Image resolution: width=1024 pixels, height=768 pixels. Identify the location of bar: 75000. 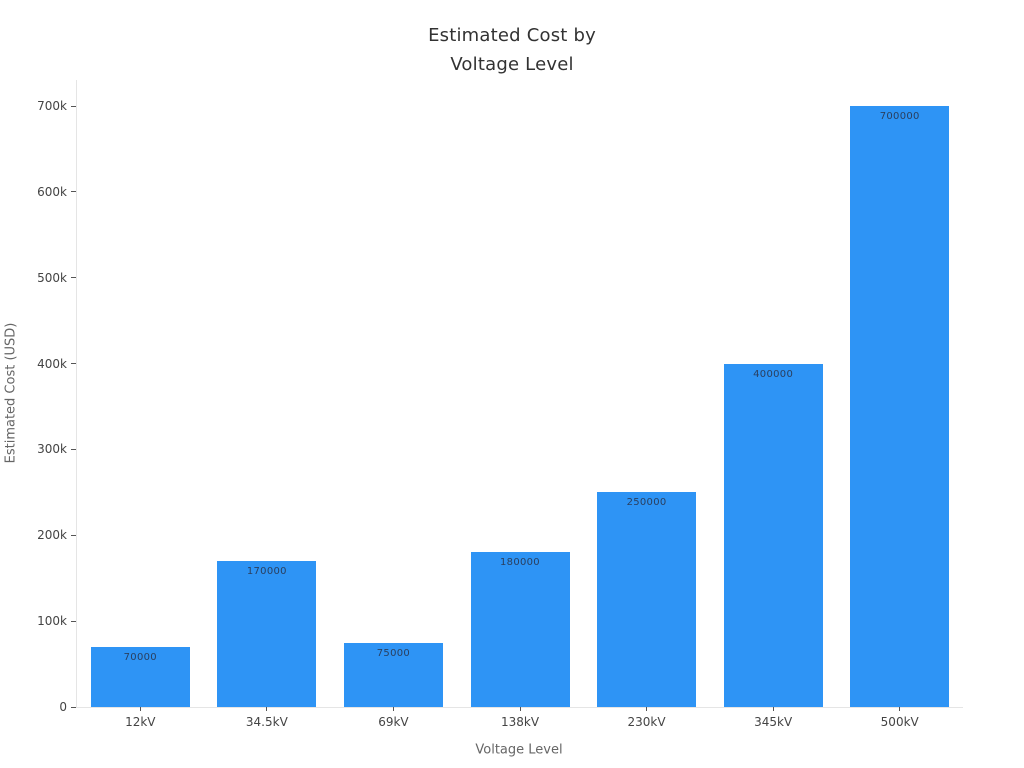
(393, 674).